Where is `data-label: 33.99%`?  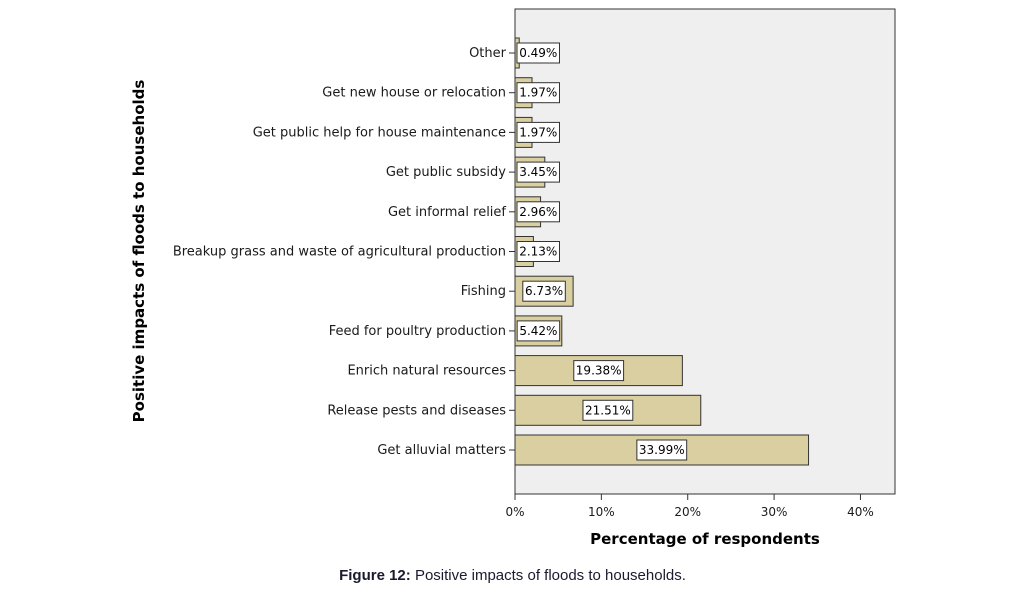 data-label: 33.99% is located at coordinates (662, 450).